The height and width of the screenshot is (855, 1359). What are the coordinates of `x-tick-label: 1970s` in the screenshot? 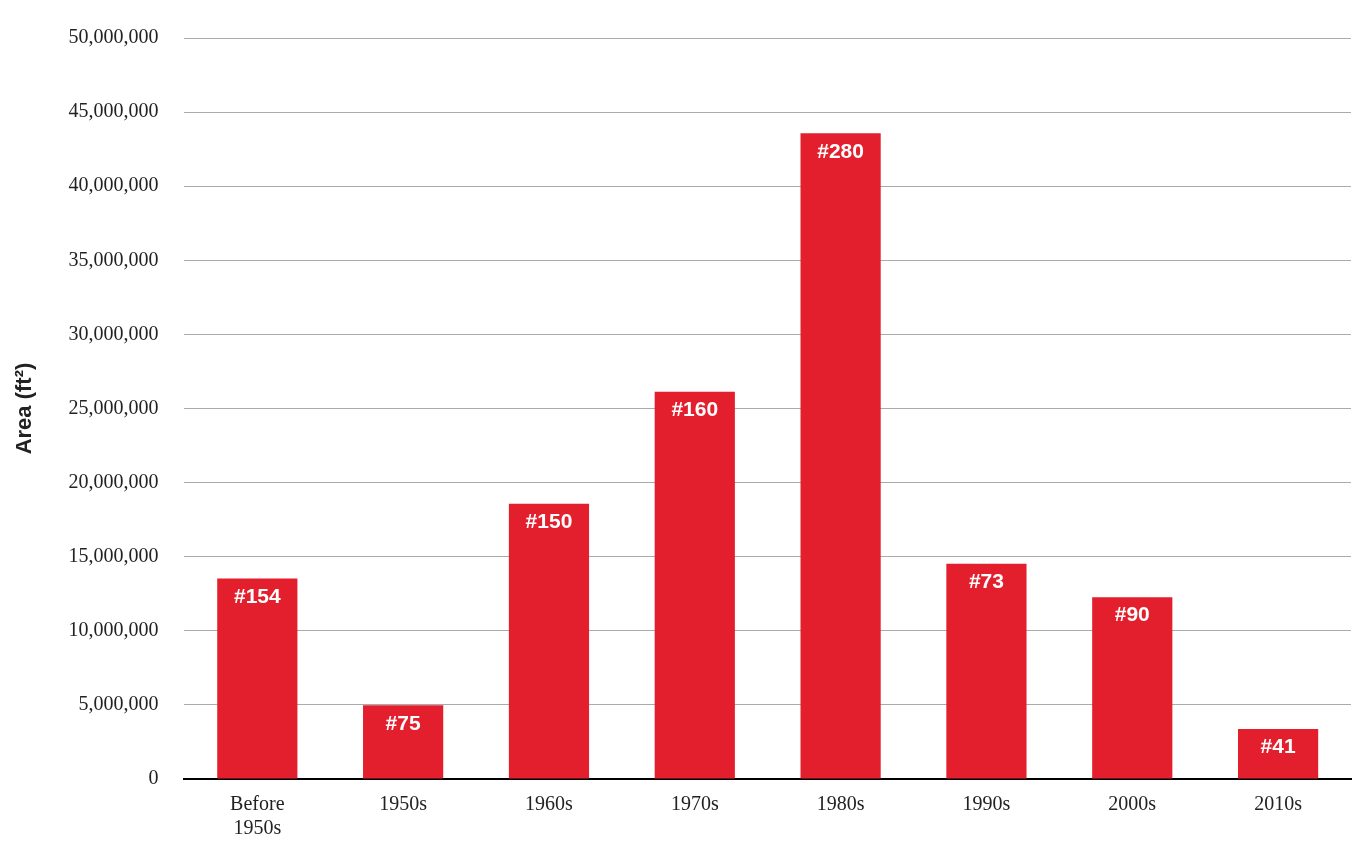 It's located at (694, 803).